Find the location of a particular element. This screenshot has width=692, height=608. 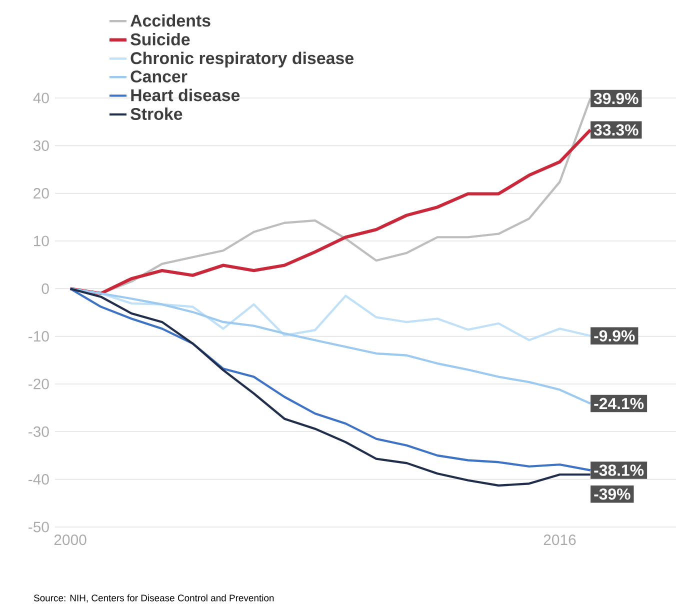

legend-label: Accidents is located at coordinates (170, 20).